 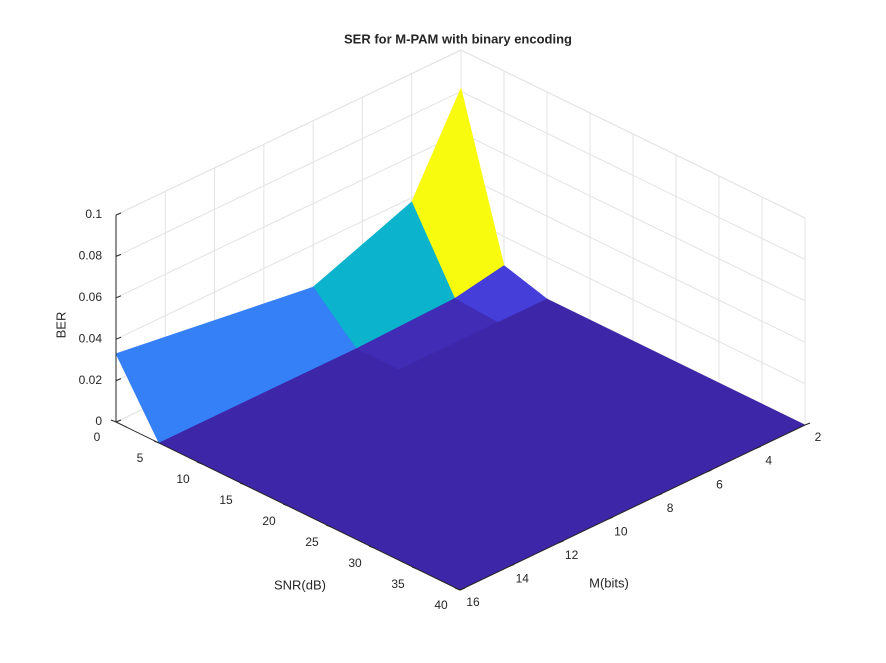 What do you see at coordinates (670, 508) in the screenshot?
I see `y-tick-label: 8` at bounding box center [670, 508].